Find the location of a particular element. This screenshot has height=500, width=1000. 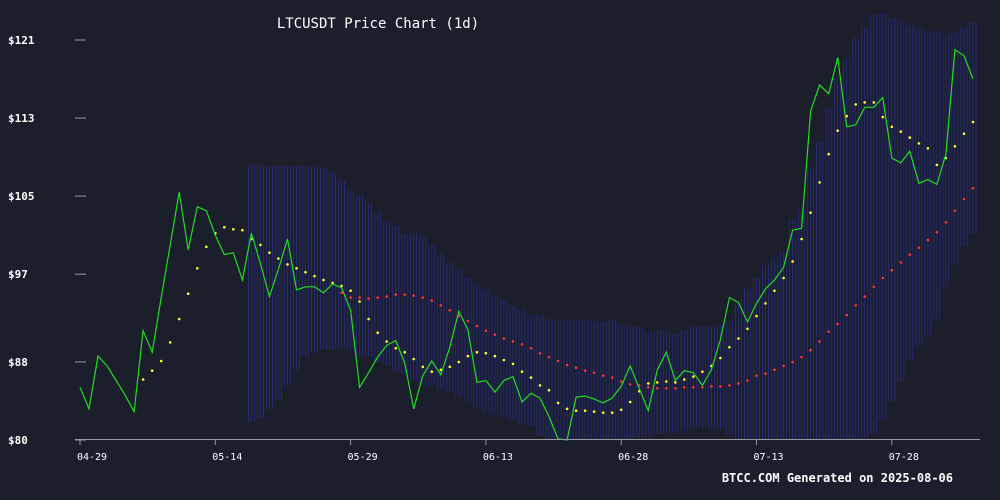

y-tick-label: $105 is located at coordinates (21, 196).